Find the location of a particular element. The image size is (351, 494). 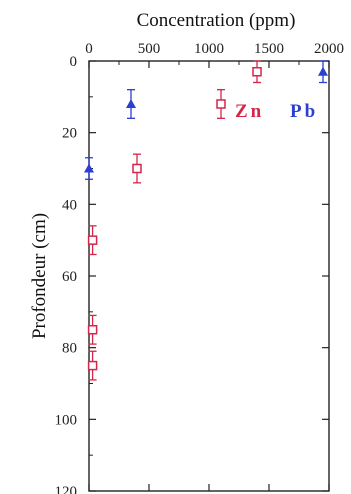

x-tick-label-1000: 1000 is located at coordinates (209, 49).